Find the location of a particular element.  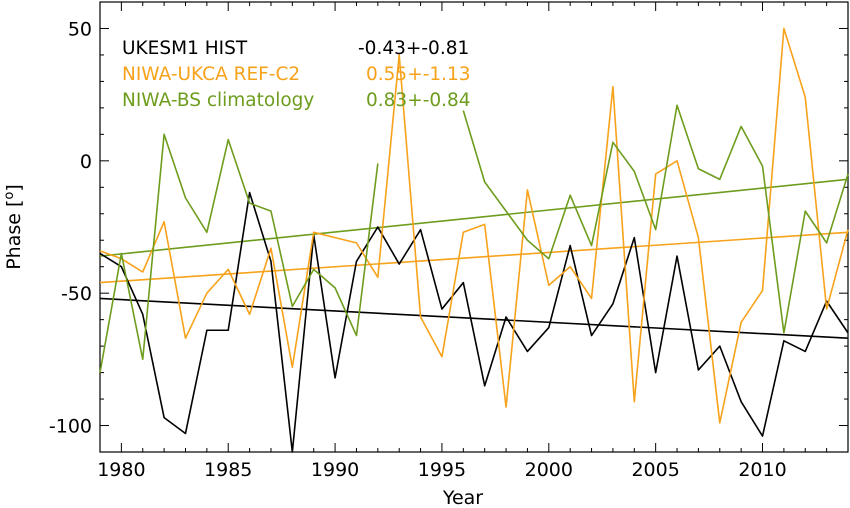

legend-name-ukesm1: UKESM1 HIST is located at coordinates (185, 48).